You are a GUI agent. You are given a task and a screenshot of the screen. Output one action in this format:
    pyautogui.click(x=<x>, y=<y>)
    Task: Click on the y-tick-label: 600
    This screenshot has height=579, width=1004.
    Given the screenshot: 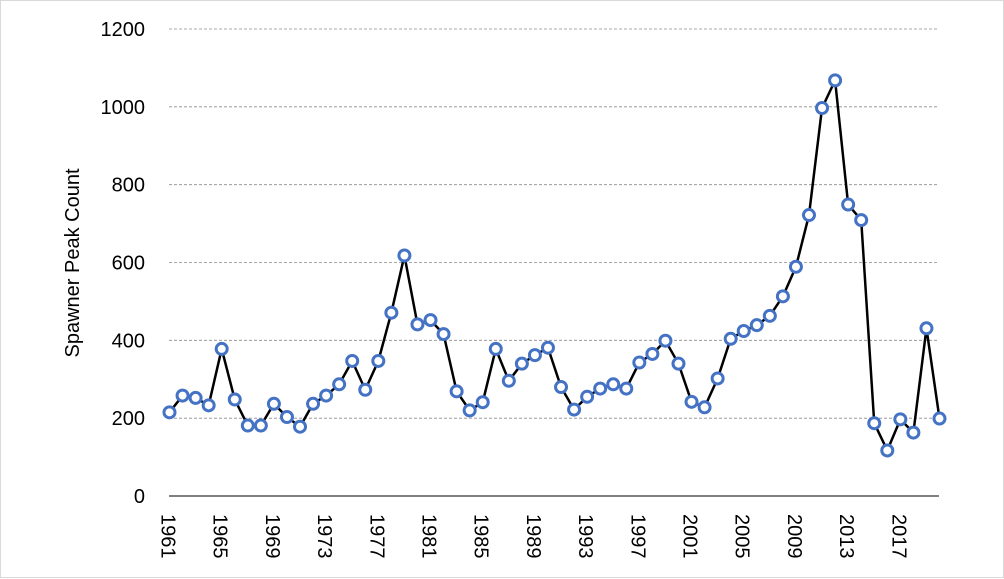 What is the action you would take?
    pyautogui.click(x=128, y=264)
    